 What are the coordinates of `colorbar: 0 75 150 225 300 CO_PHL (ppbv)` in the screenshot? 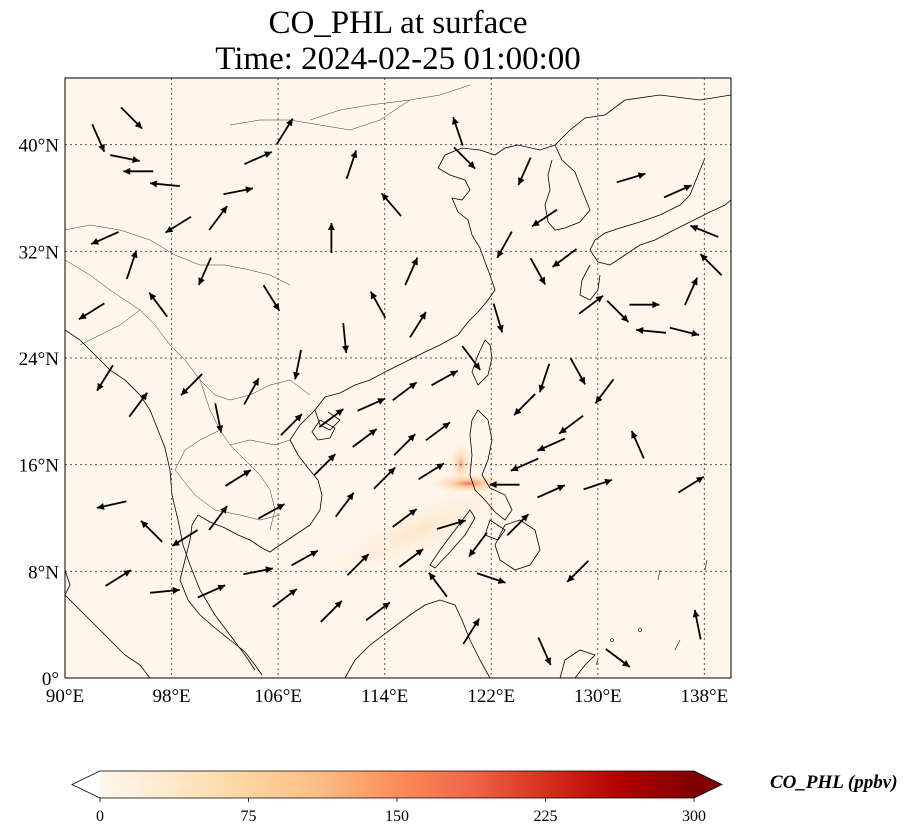 It's located at (484, 797).